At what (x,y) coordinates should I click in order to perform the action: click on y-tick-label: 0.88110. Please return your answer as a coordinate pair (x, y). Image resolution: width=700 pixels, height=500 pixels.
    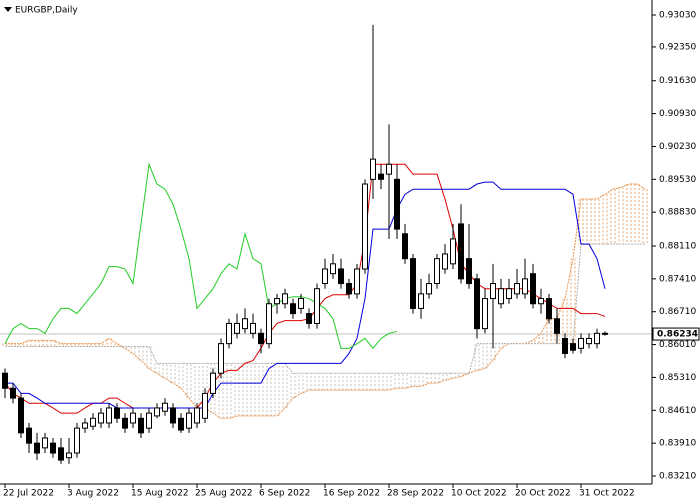
    Looking at the image, I should click on (677, 246).